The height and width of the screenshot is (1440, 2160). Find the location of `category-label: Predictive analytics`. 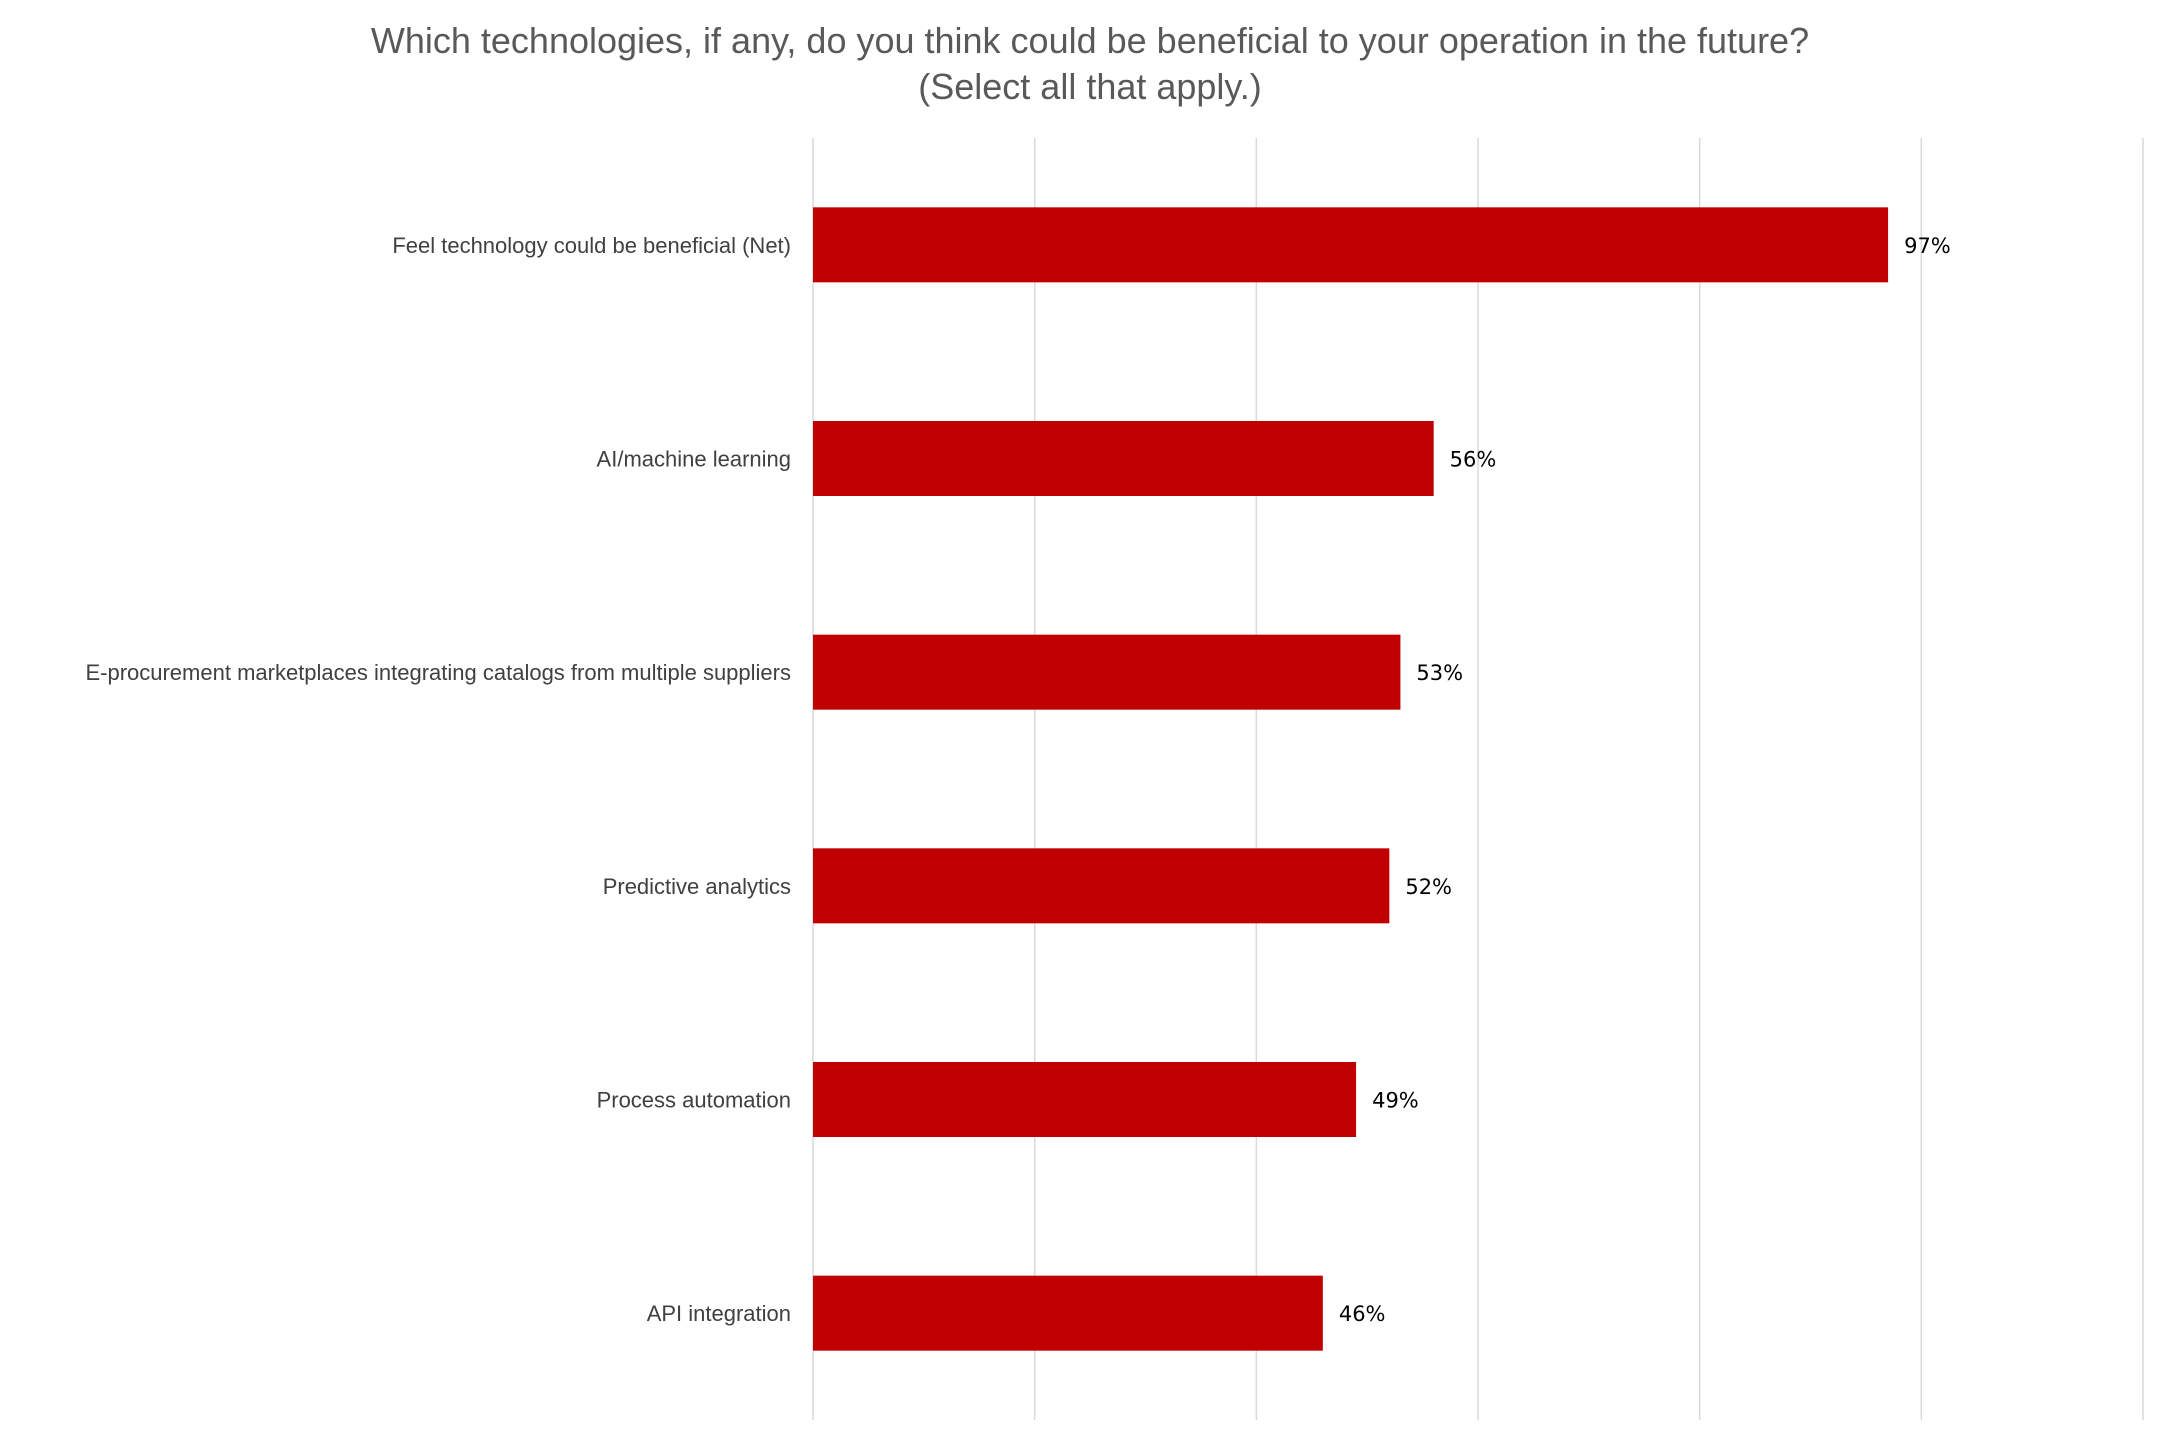

category-label: Predictive analytics is located at coordinates (697, 886).